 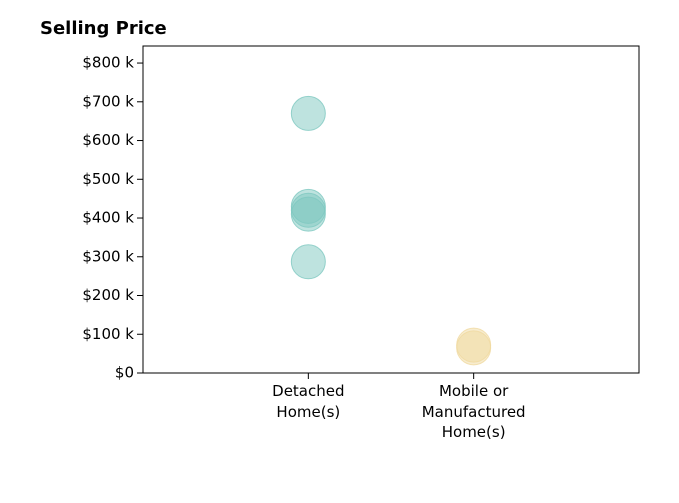 I want to click on y-tick-label: $300 k, so click(x=108, y=256).